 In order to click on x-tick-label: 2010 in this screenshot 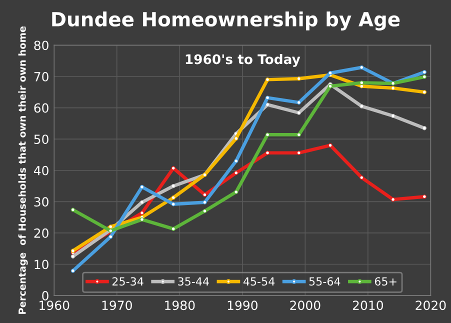, I will do `click(368, 305)`.